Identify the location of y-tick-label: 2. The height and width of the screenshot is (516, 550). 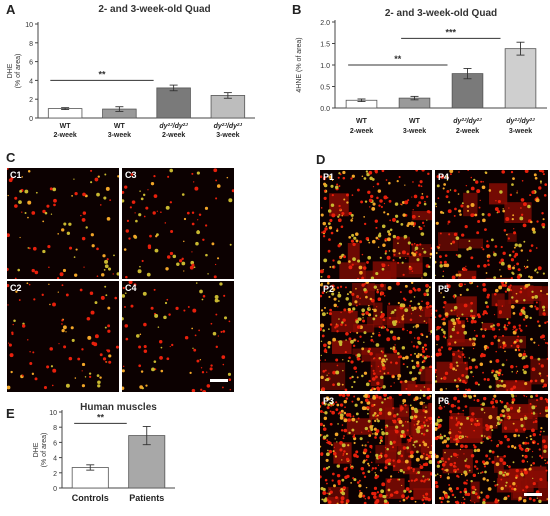
(55, 474).